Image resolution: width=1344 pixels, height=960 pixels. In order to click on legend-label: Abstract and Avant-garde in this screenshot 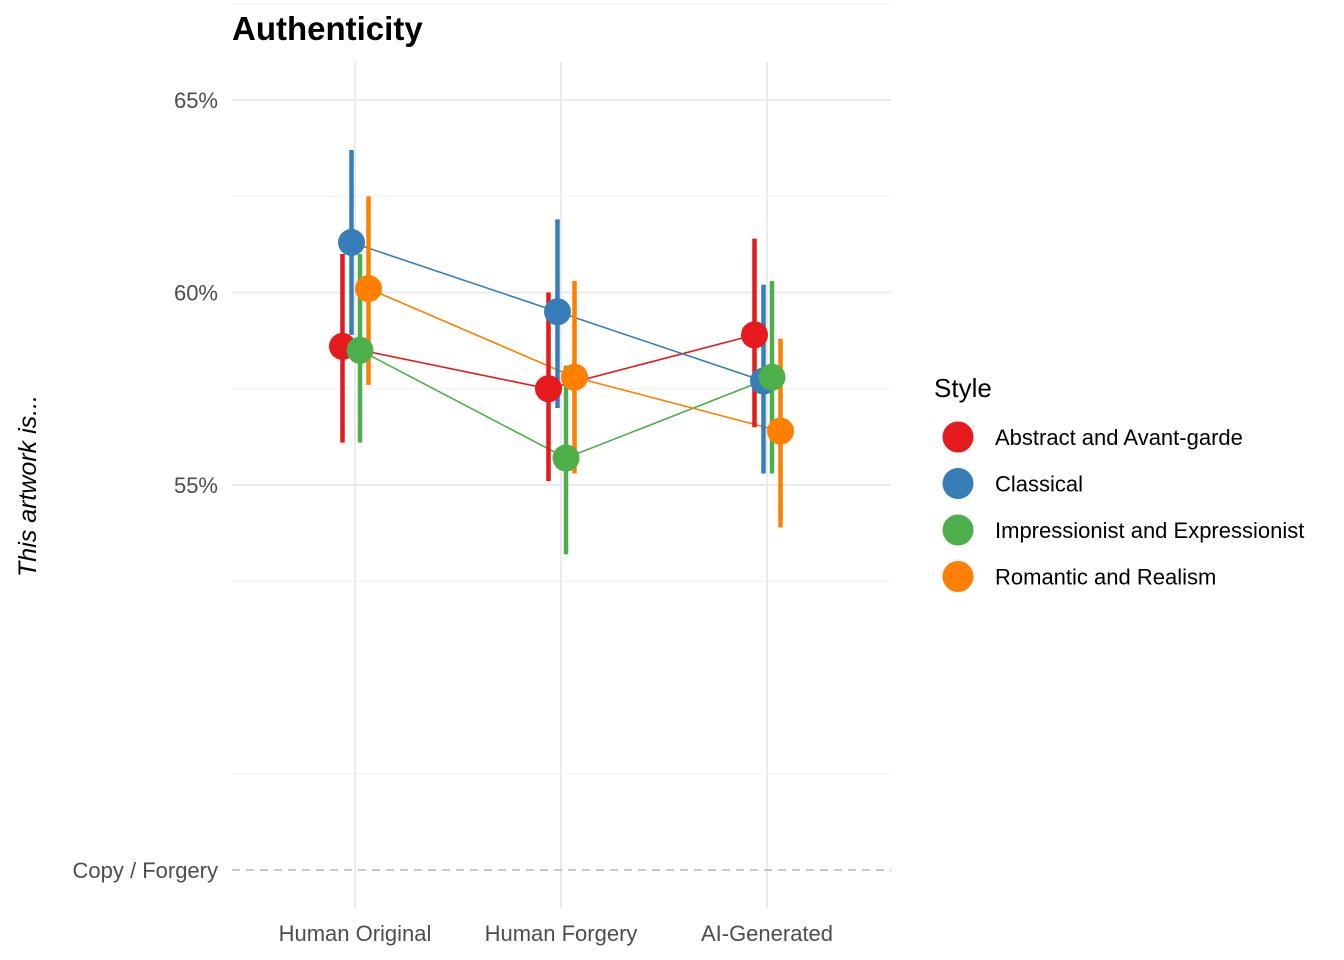, I will do `click(1119, 437)`.